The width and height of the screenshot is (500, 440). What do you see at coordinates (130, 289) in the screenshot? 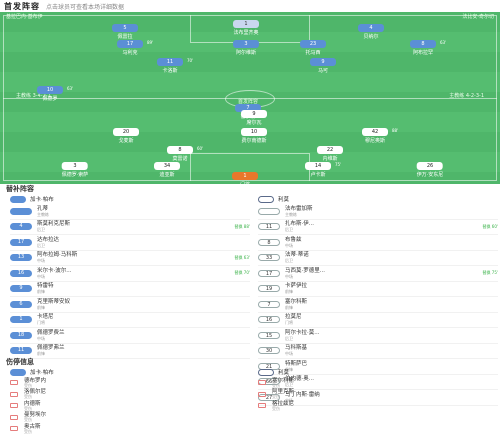
I see `sub-row: 9 特雷特 前锋` at bounding box center [130, 289].